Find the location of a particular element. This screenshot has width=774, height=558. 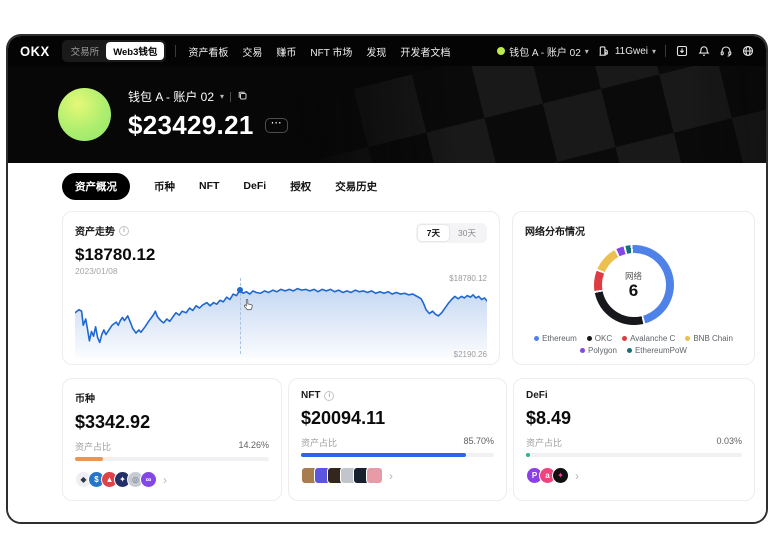

legend-item-avalanche: Avalanche C is located at coordinates (648, 338).